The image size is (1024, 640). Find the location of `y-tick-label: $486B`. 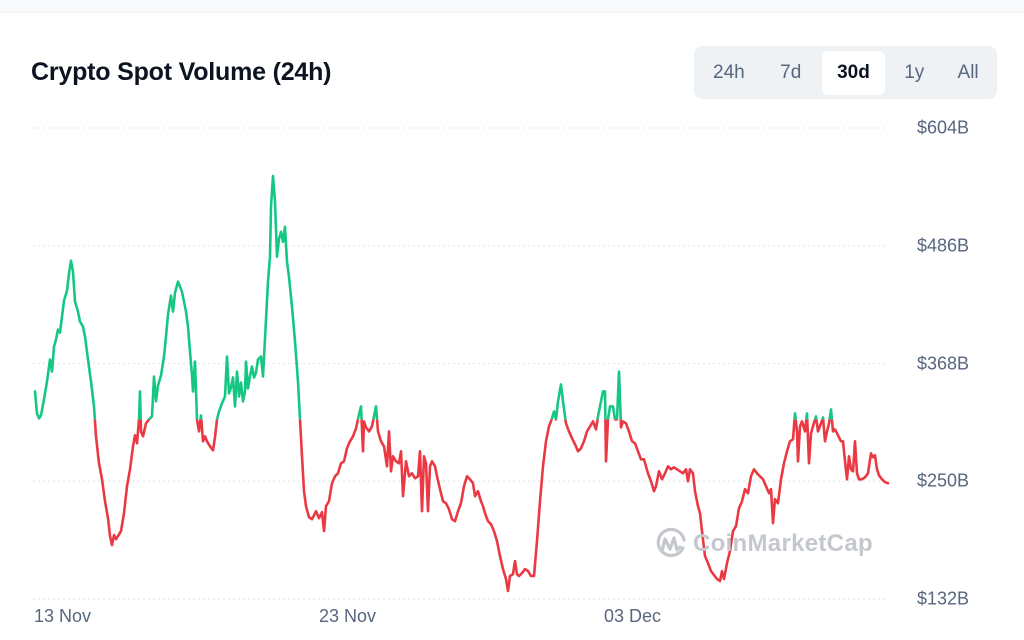

y-tick-label: $486B is located at coordinates (943, 245).